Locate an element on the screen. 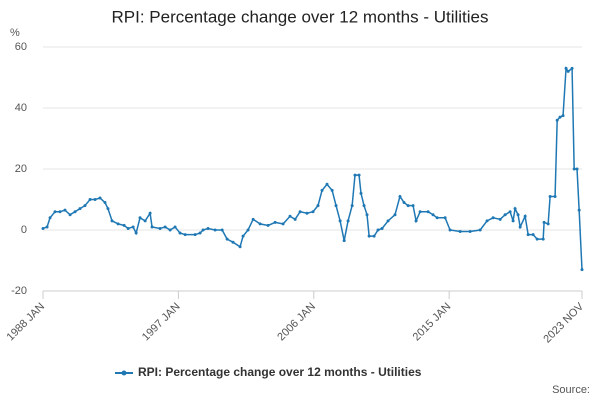 Image resolution: width=600 pixels, height=400 pixels. y-axis-label: % is located at coordinates (15, 33).